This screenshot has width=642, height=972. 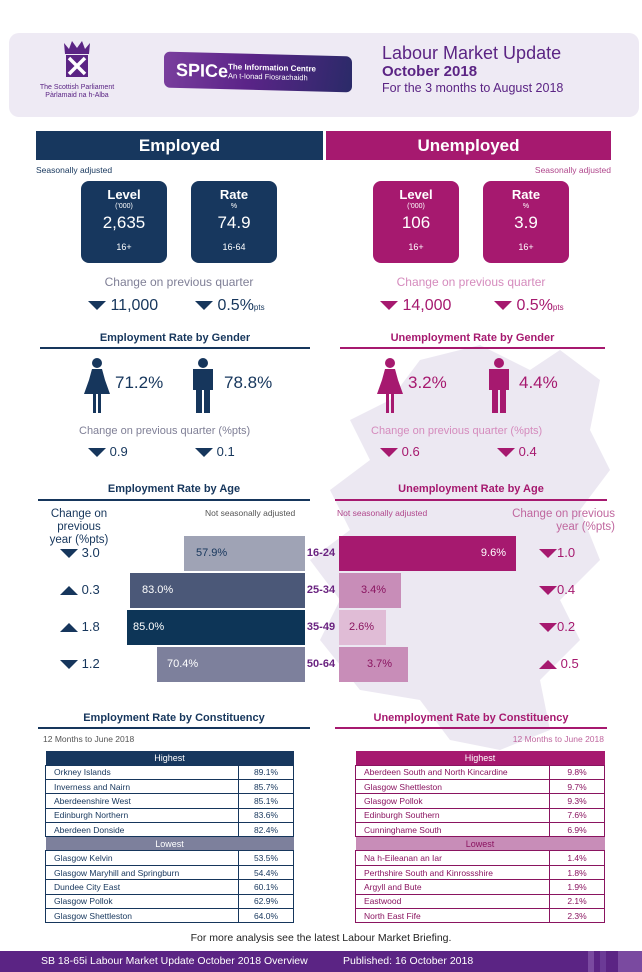 What do you see at coordinates (480, 887) in the screenshot?
I see `table-row: Argyll and Bute 1.9%` at bounding box center [480, 887].